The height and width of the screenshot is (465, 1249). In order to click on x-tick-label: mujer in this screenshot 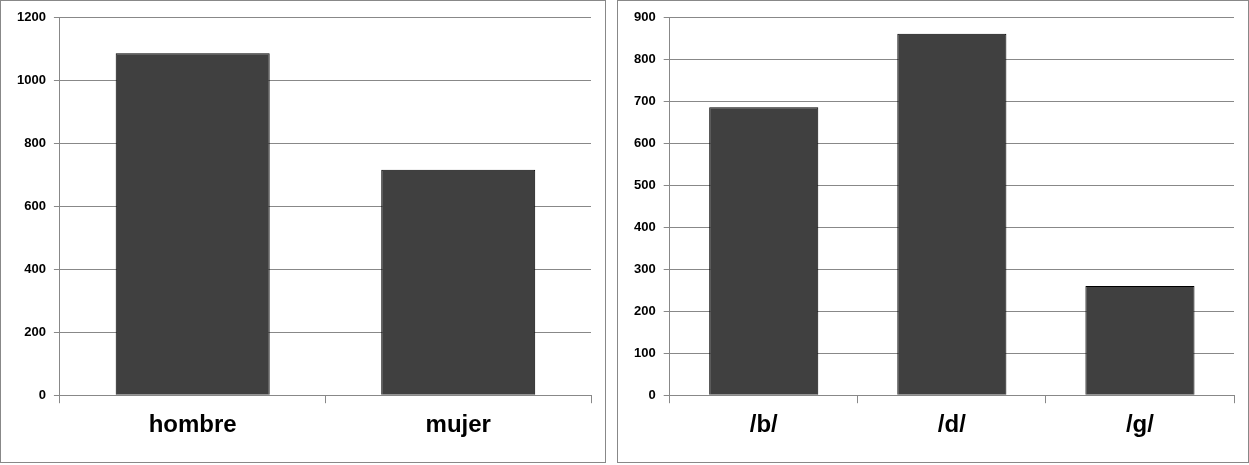, I will do `click(458, 424)`.